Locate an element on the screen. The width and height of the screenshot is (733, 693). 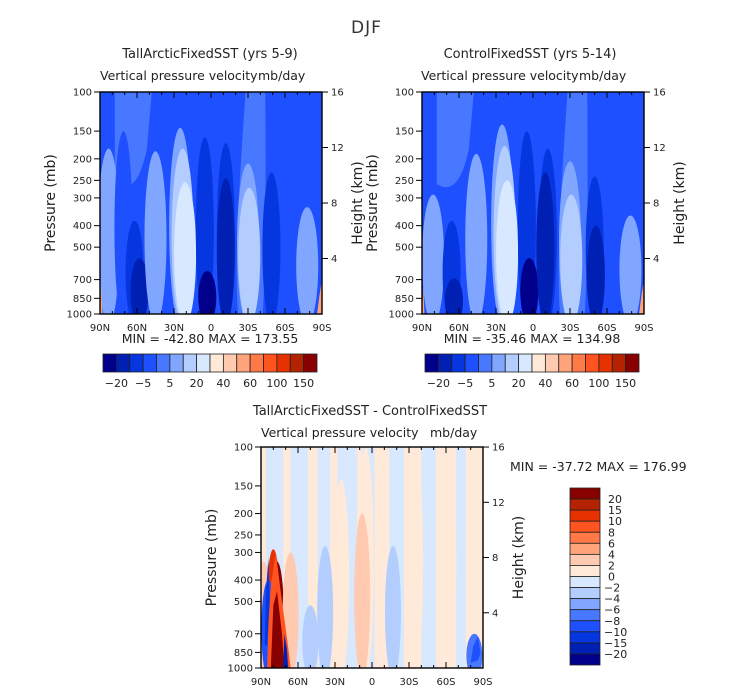
y-right-tick-label: 16 is located at coordinates (498, 448).